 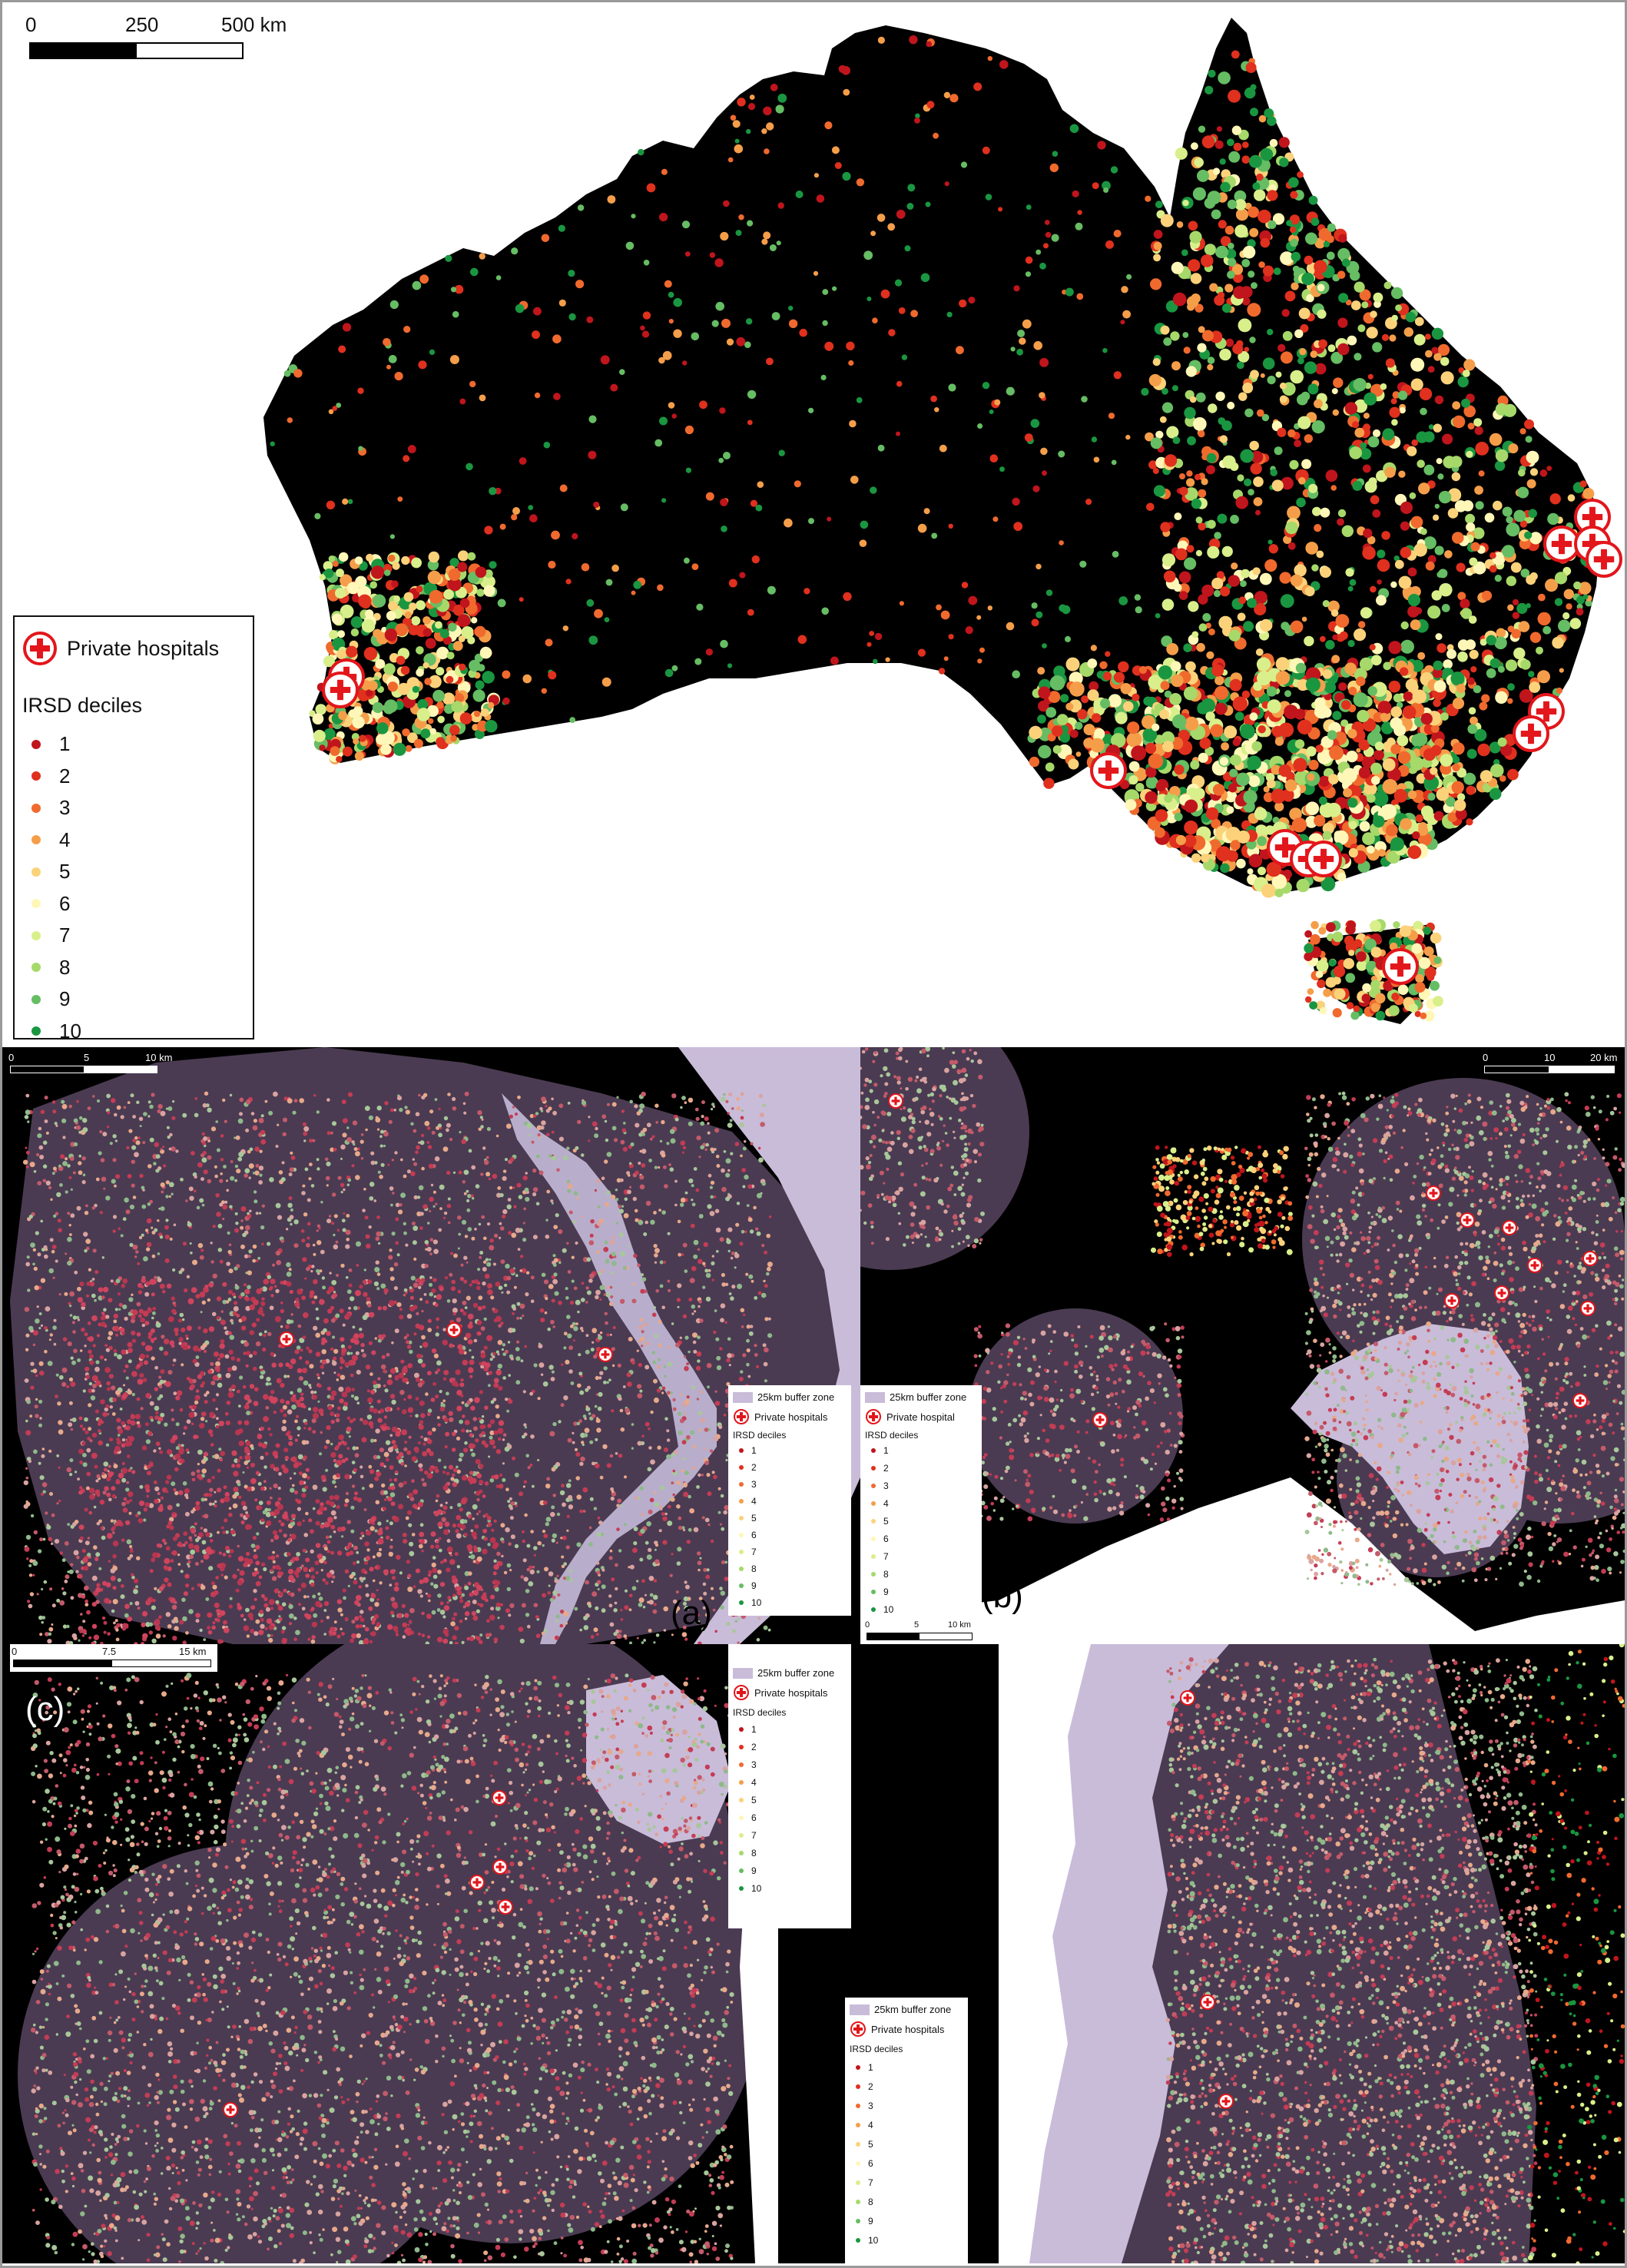 What do you see at coordinates (40, 648) in the screenshot?
I see `hospital-icon` at bounding box center [40, 648].